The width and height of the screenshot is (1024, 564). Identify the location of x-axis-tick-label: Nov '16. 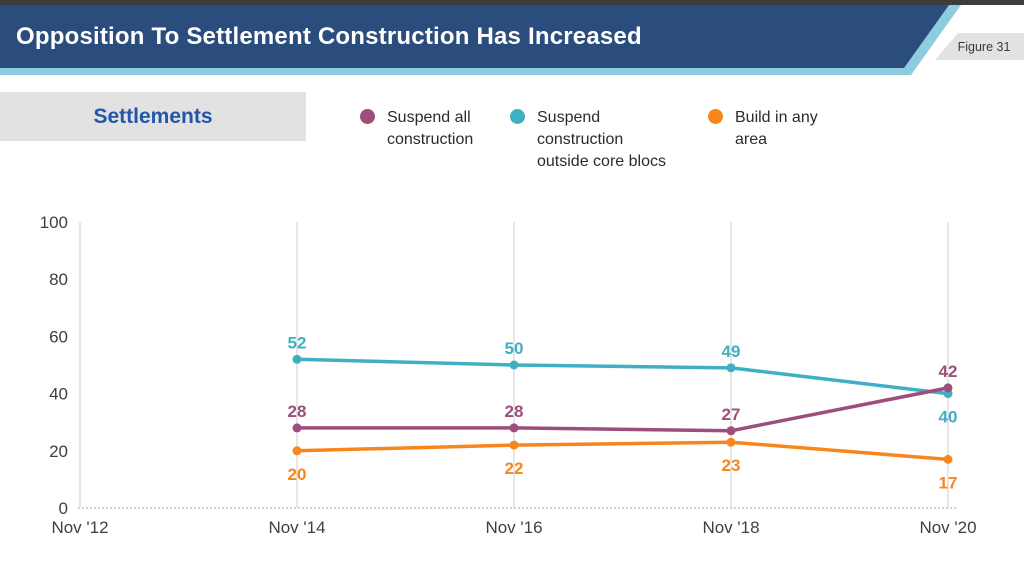
(513, 527).